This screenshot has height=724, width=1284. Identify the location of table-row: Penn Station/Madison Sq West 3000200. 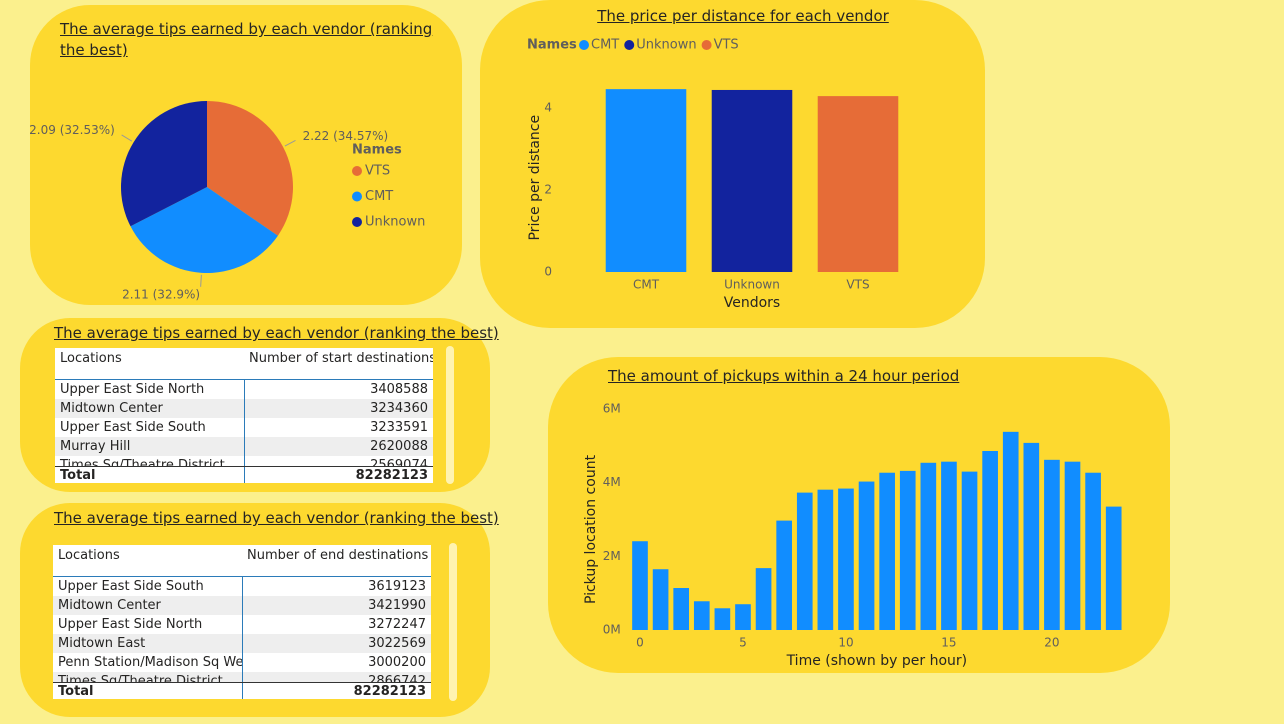
(242, 662).